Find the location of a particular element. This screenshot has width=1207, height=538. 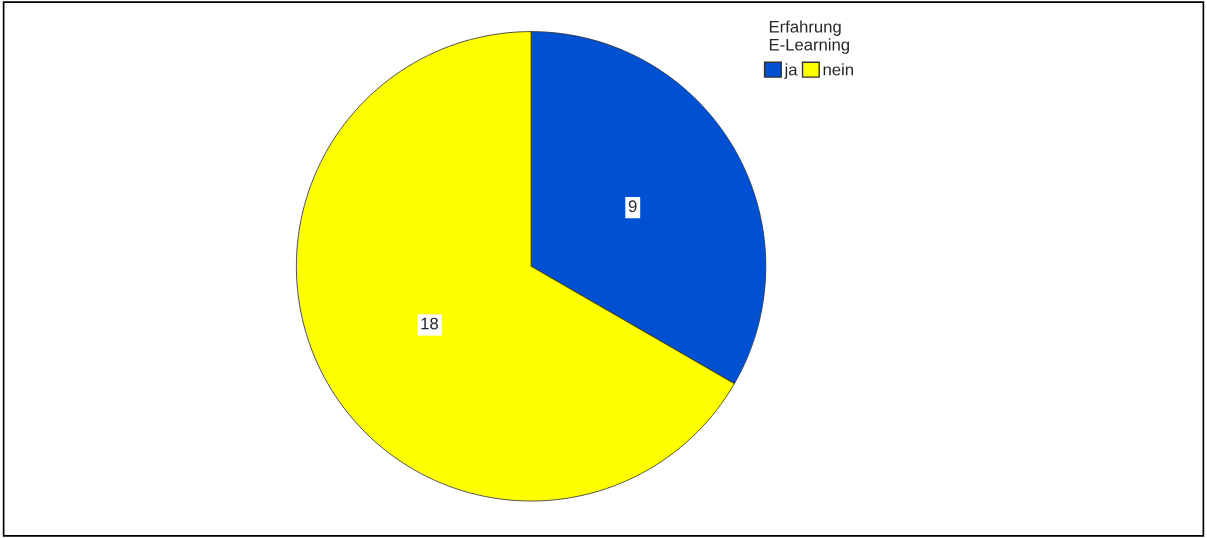

data-label: 18 is located at coordinates (429, 323).